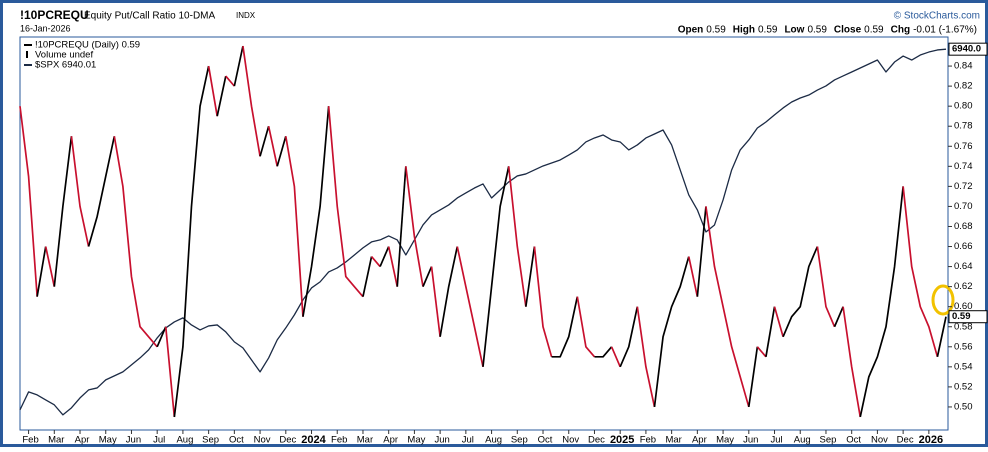  I want to click on quote-label: Low, so click(794, 30).